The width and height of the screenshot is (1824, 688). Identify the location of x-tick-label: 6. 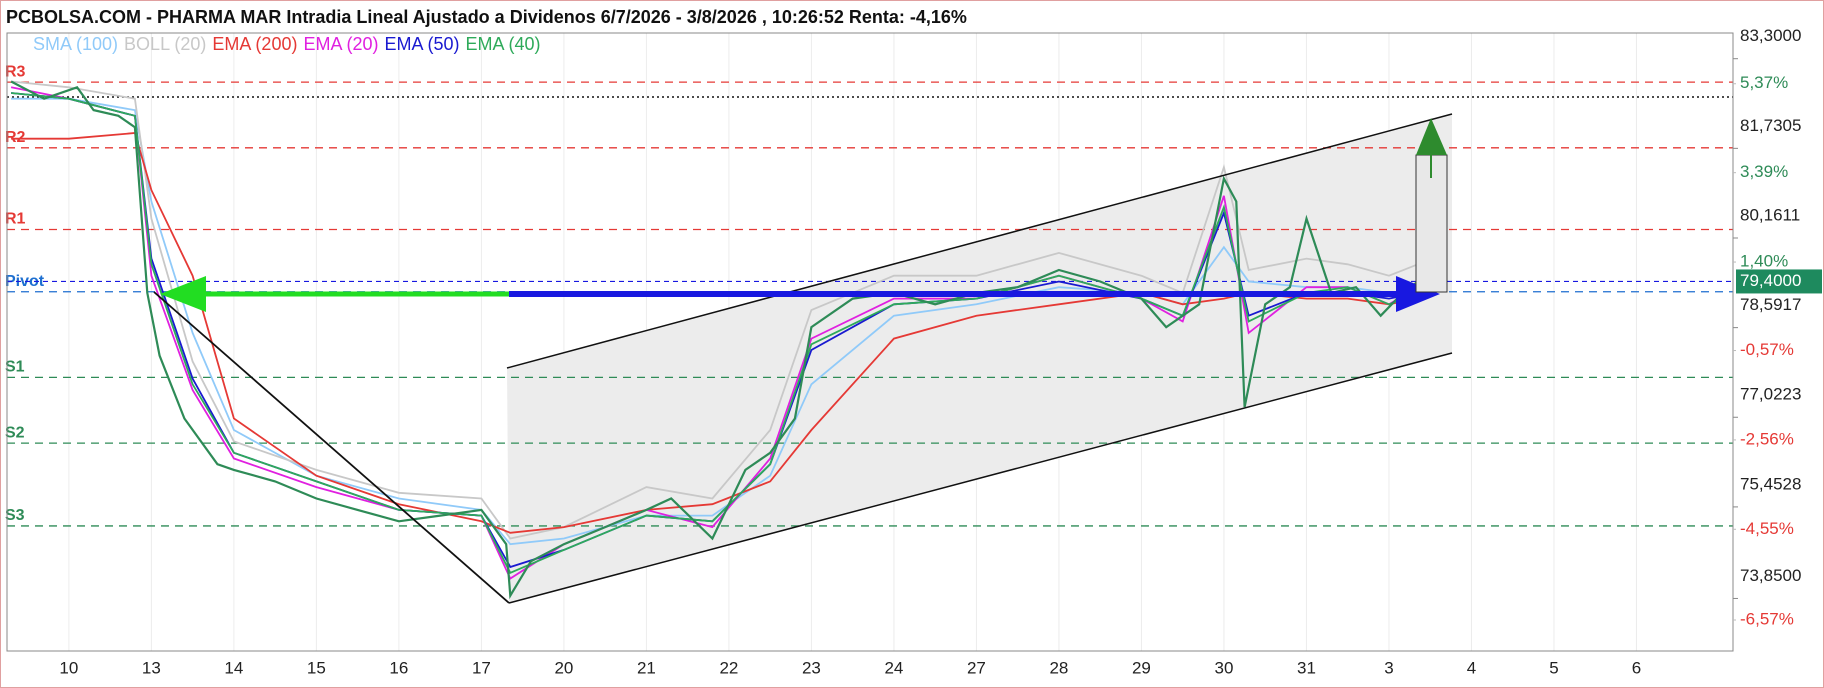
(1636, 667).